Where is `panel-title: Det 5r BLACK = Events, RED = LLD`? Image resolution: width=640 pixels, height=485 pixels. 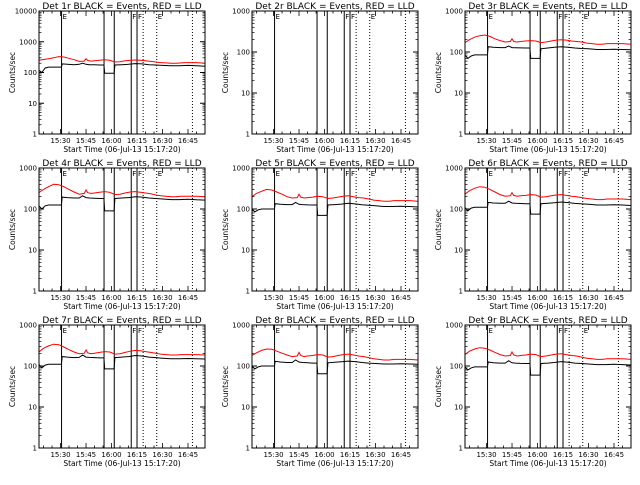
panel-title: Det 5r BLACK = Events, RED = LLD is located at coordinates (334, 164).